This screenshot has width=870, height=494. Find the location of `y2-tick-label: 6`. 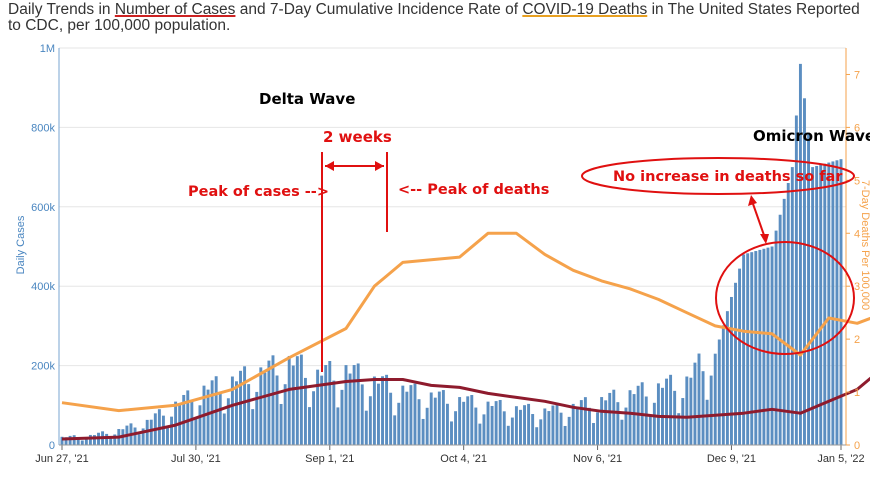

y2-tick-label: 6 is located at coordinates (857, 128).